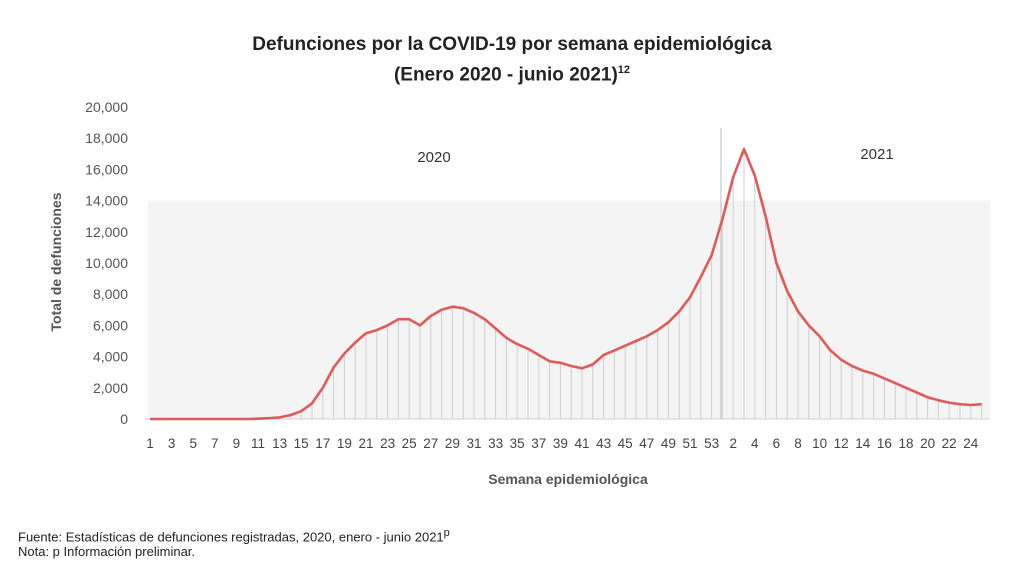  I want to click on x-tick-label: 29, so click(452, 443).